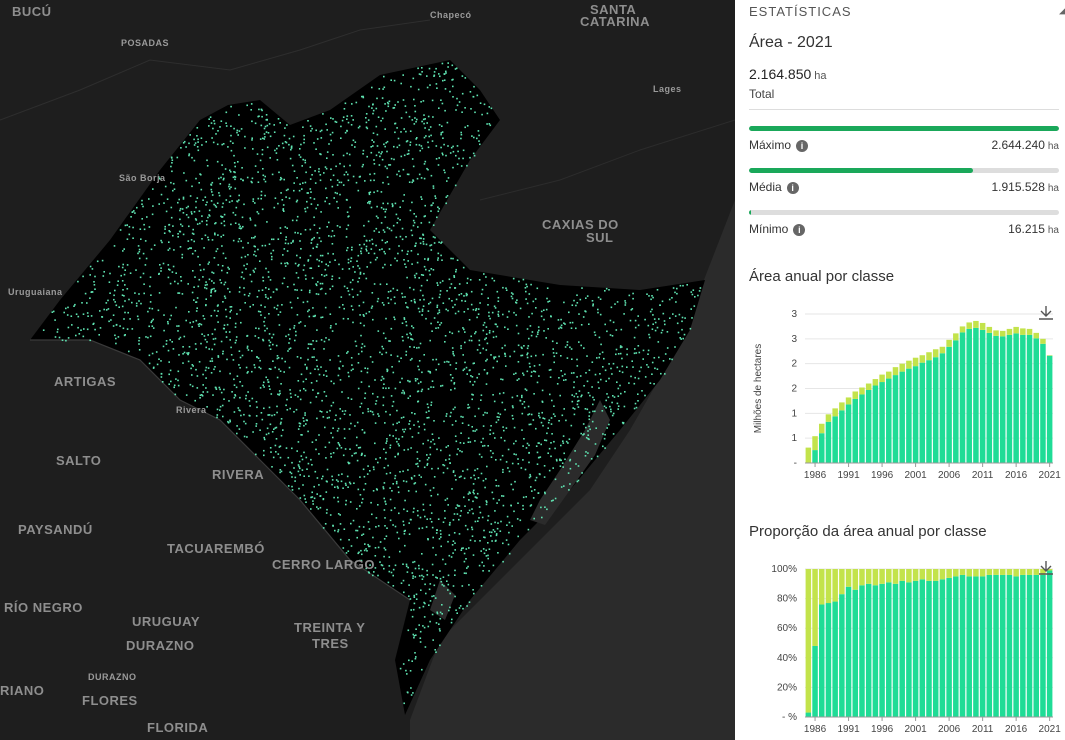 The width and height of the screenshot is (1065, 740). Describe the element at coordinates (615, 21) in the screenshot. I see `map-place-label: CATARINA` at that location.